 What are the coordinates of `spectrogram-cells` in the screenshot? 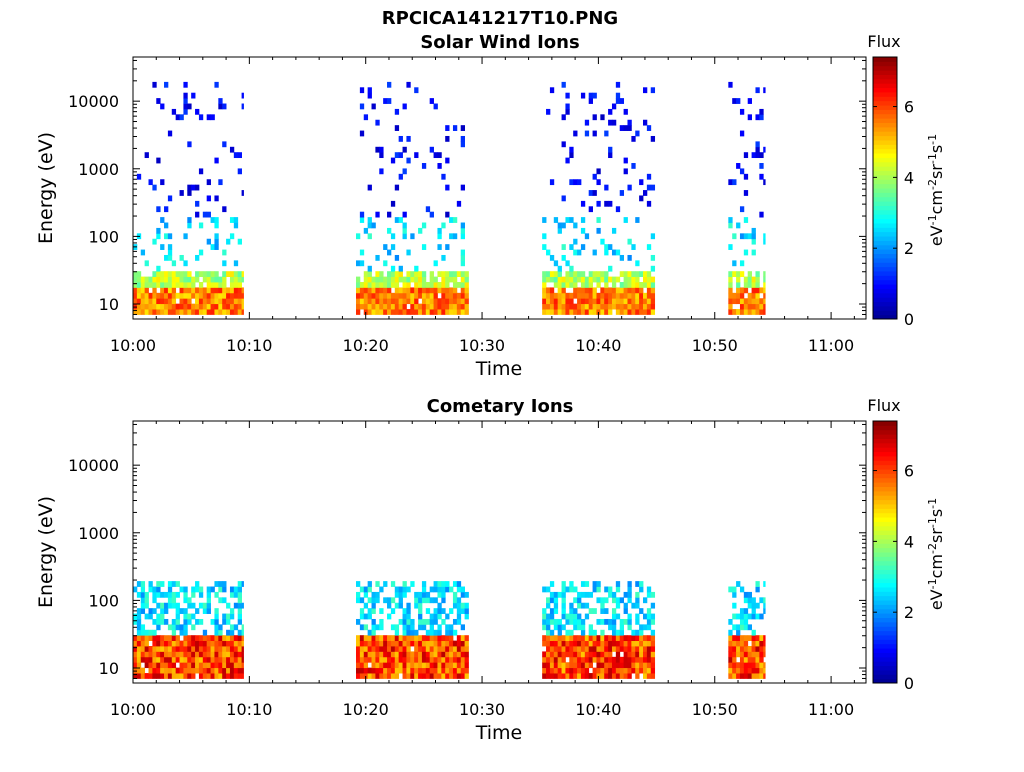 It's located at (449, 630).